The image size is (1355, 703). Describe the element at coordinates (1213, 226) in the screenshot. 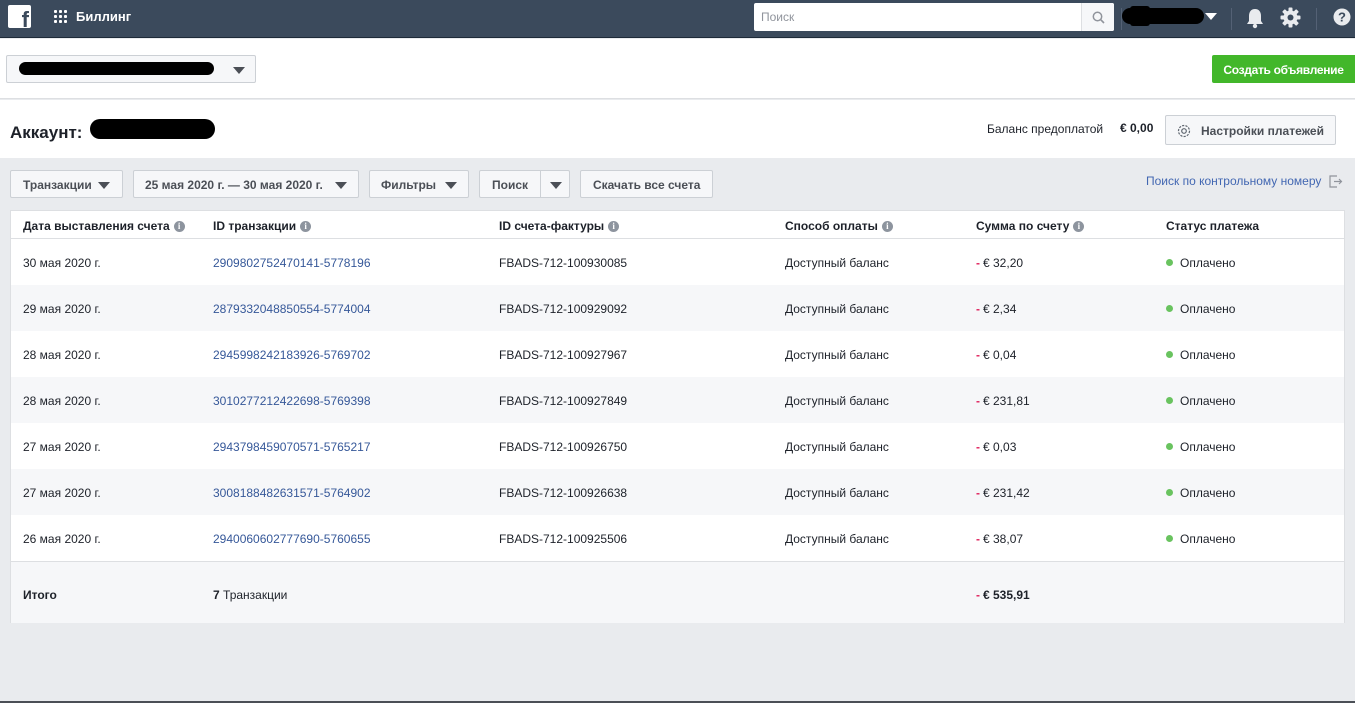

I see `column-header-status: Статус платежа` at that location.